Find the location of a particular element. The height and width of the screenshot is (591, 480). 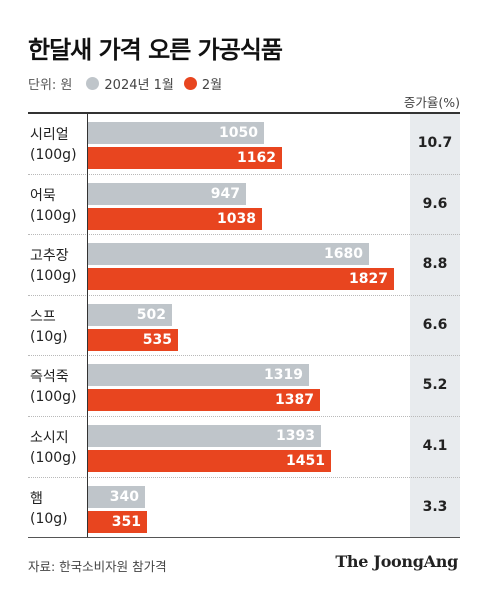

category-name: 즉석죽 is located at coordinates (49, 377).